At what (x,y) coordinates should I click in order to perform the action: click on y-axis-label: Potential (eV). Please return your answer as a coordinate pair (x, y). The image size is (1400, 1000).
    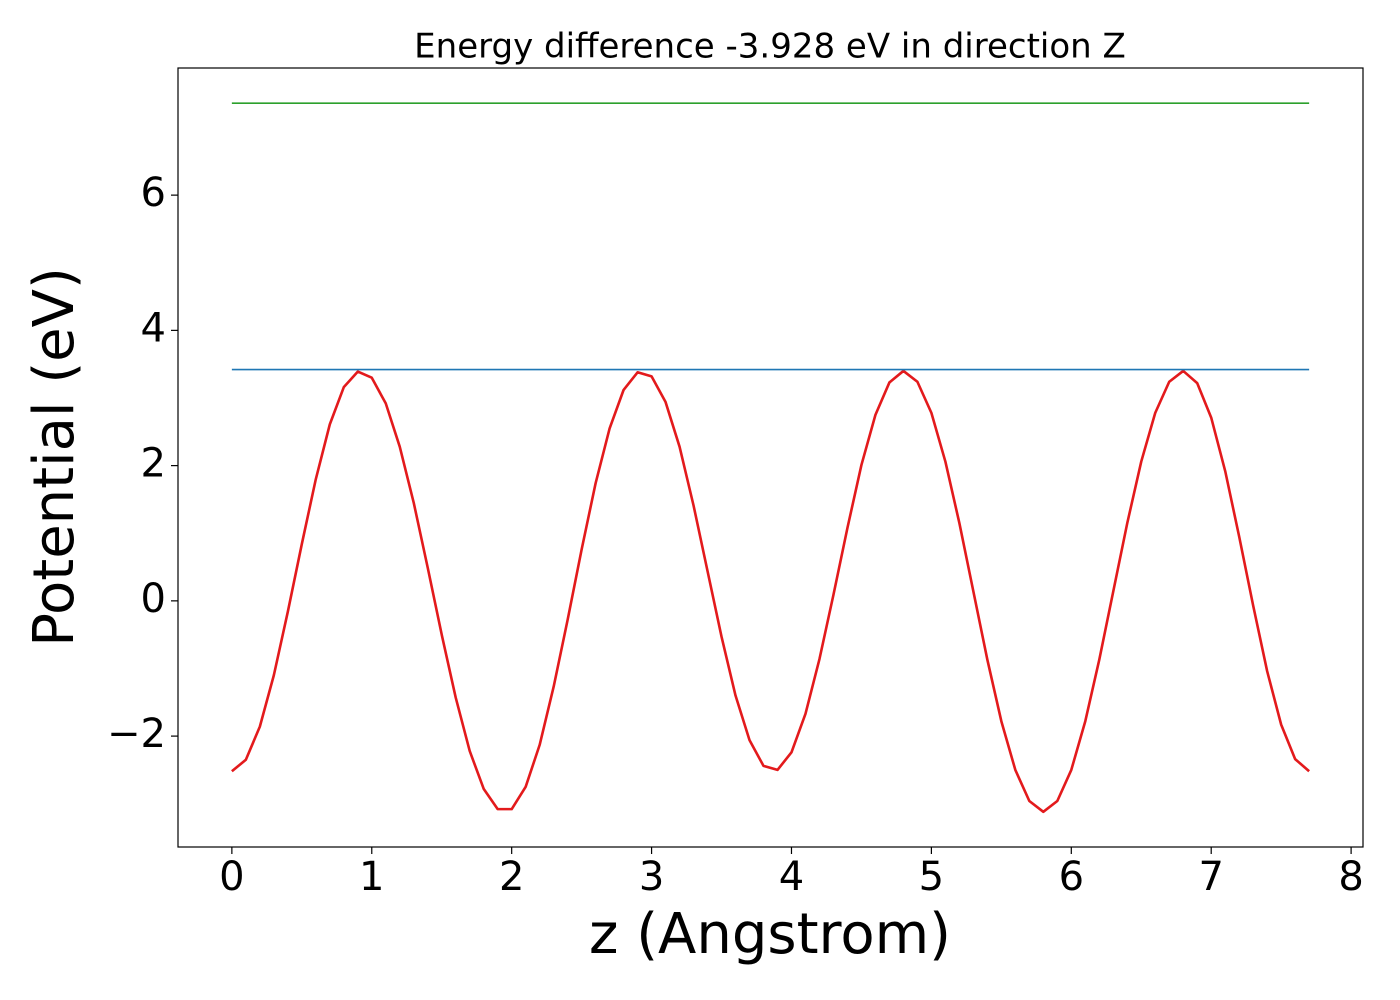
    Looking at the image, I should click on (54, 457).